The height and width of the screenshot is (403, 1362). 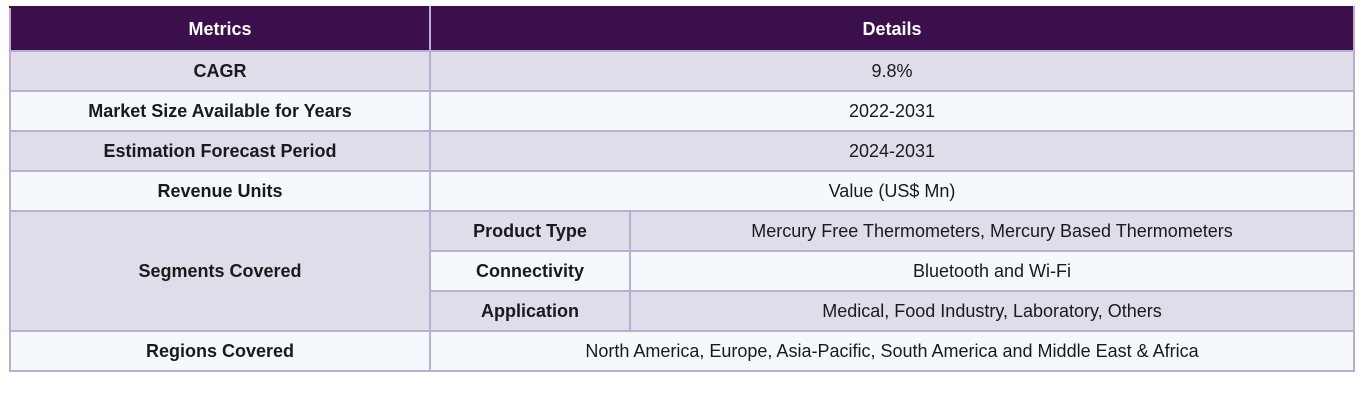 I want to click on table-row-revenue-units: Revenue Units Value (US$ Mn), so click(x=682, y=191).